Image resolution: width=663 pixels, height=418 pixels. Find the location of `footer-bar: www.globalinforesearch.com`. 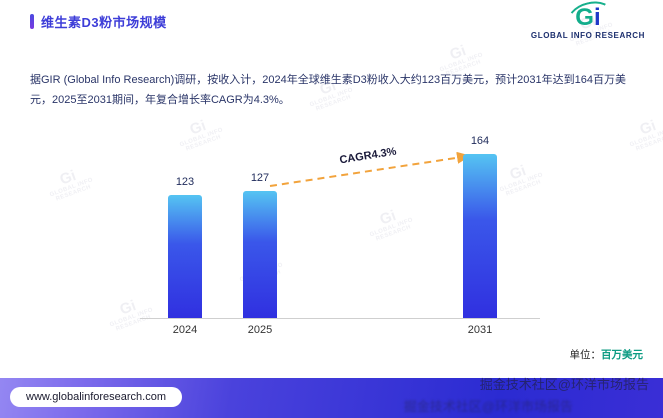

footer-bar: www.globalinforesearch.com is located at coordinates (331, 398).